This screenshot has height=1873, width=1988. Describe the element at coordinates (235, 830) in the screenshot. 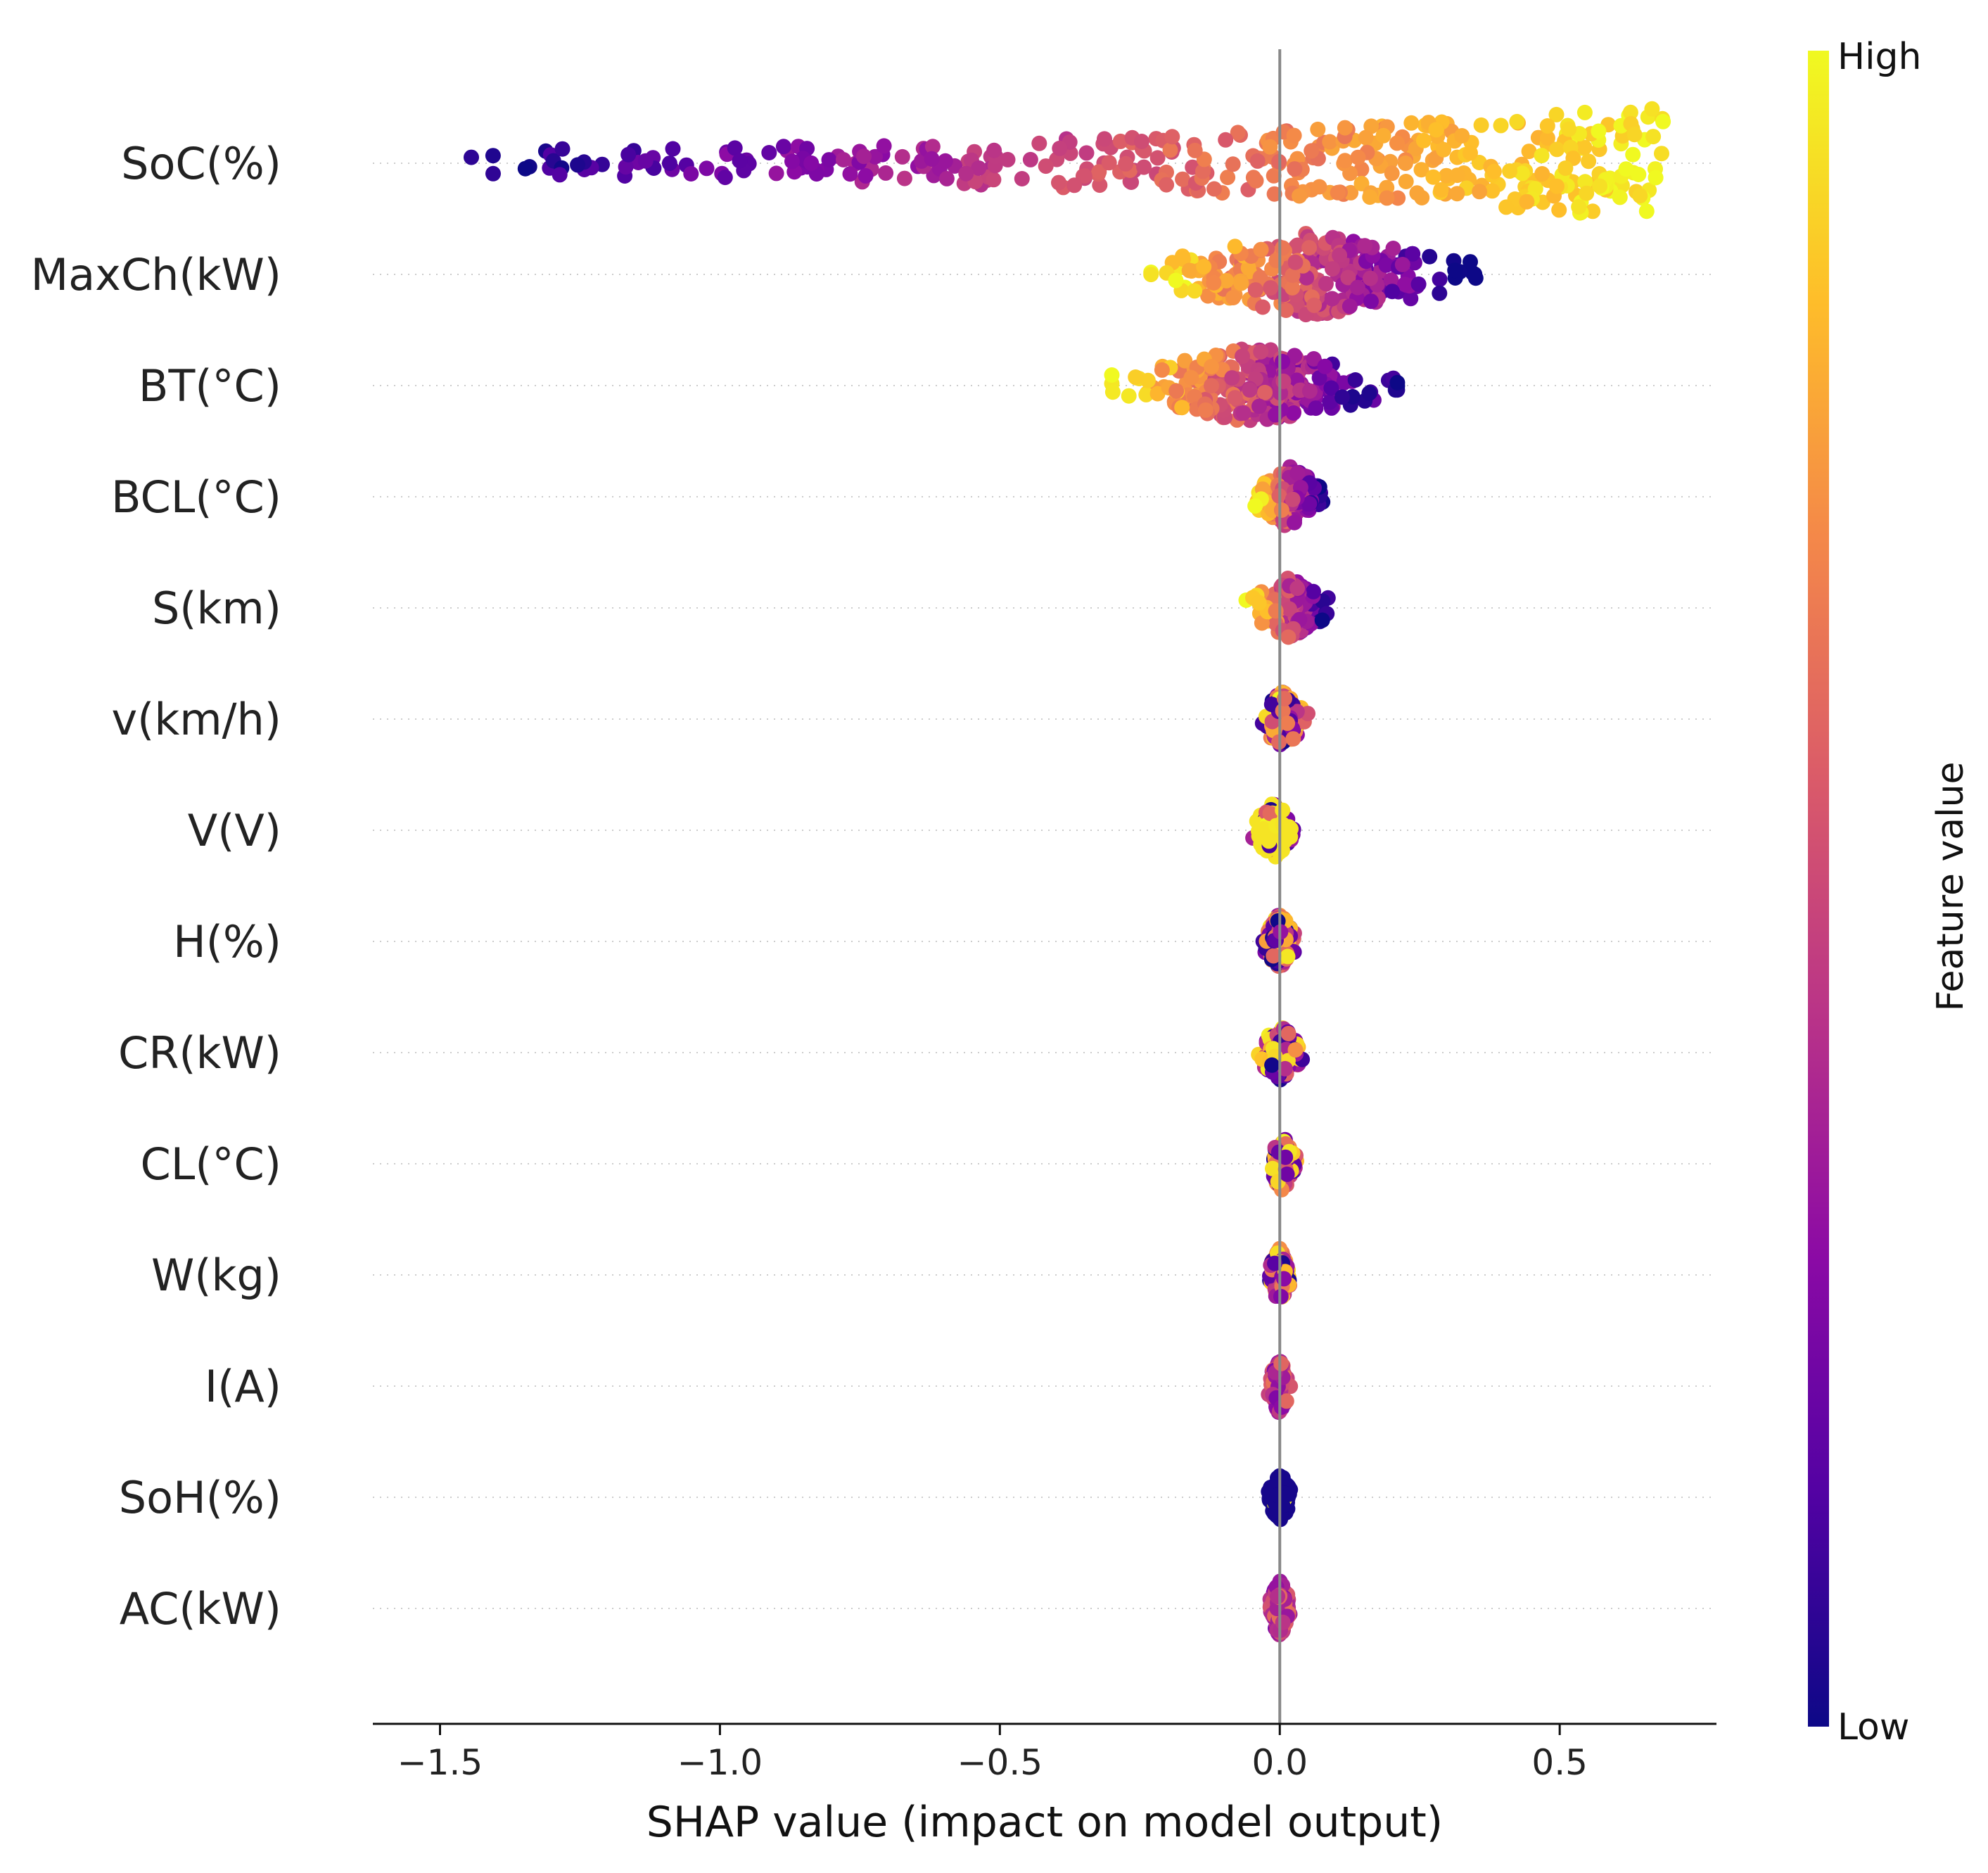

I see `feature-label: V(V)` at that location.